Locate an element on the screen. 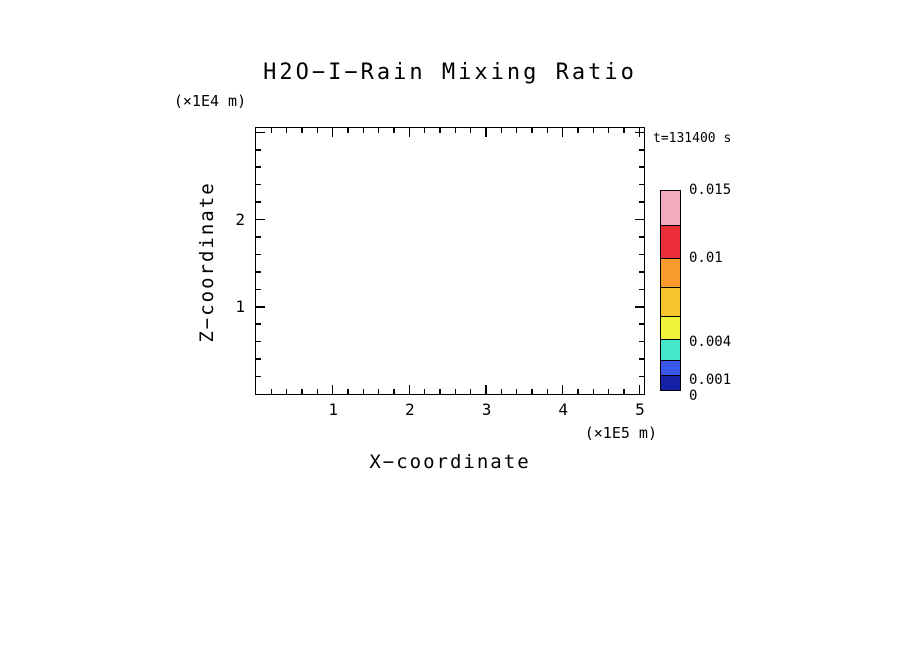  x-tick-label: 3 is located at coordinates (486, 409).